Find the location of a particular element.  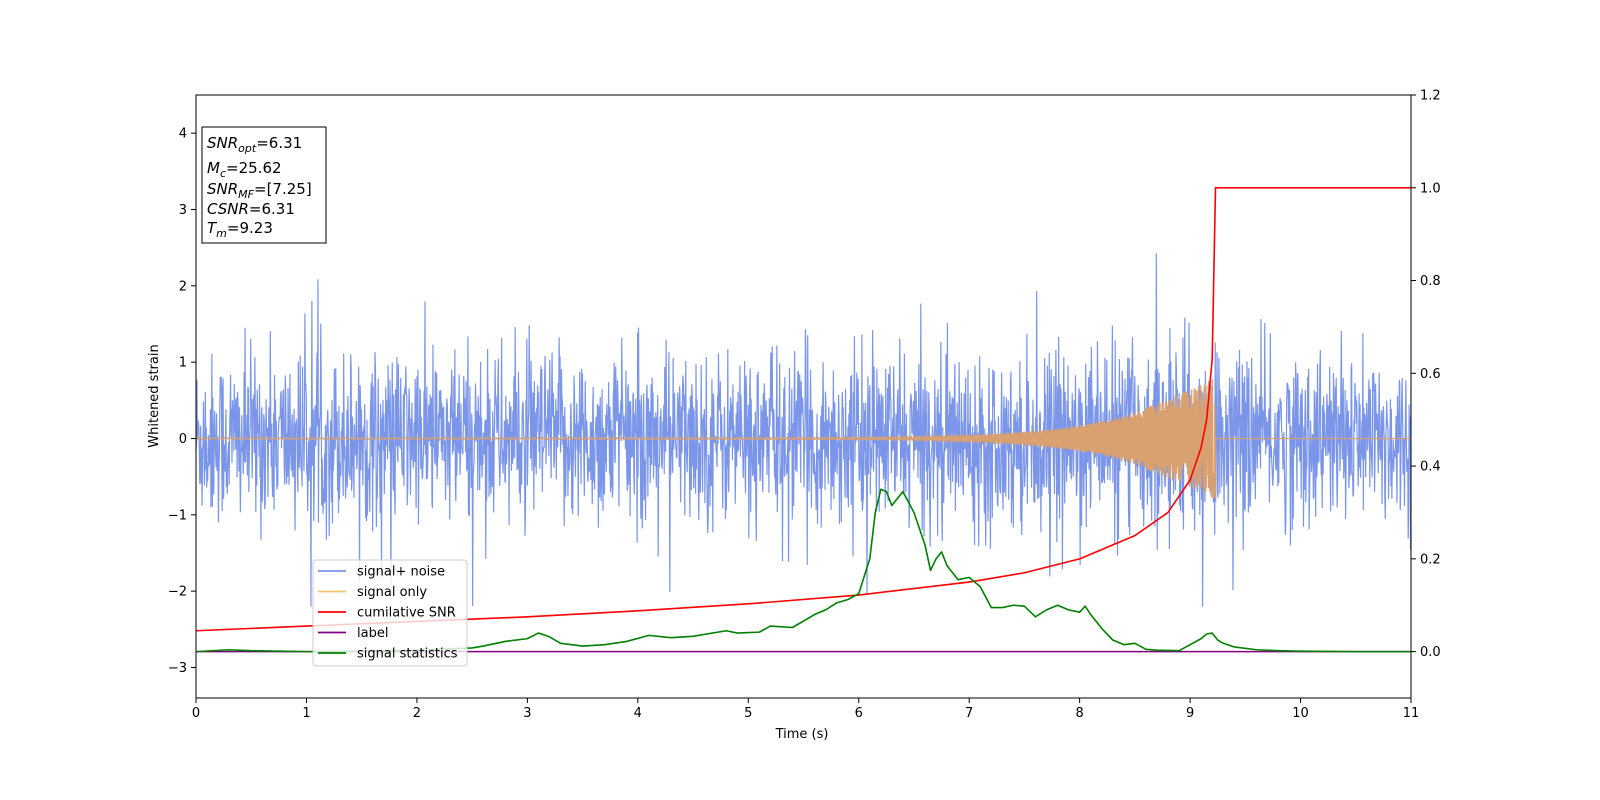

x-axis: 0 1 2 3 4 5 6 7 8 9 10 11 is located at coordinates (805, 709).